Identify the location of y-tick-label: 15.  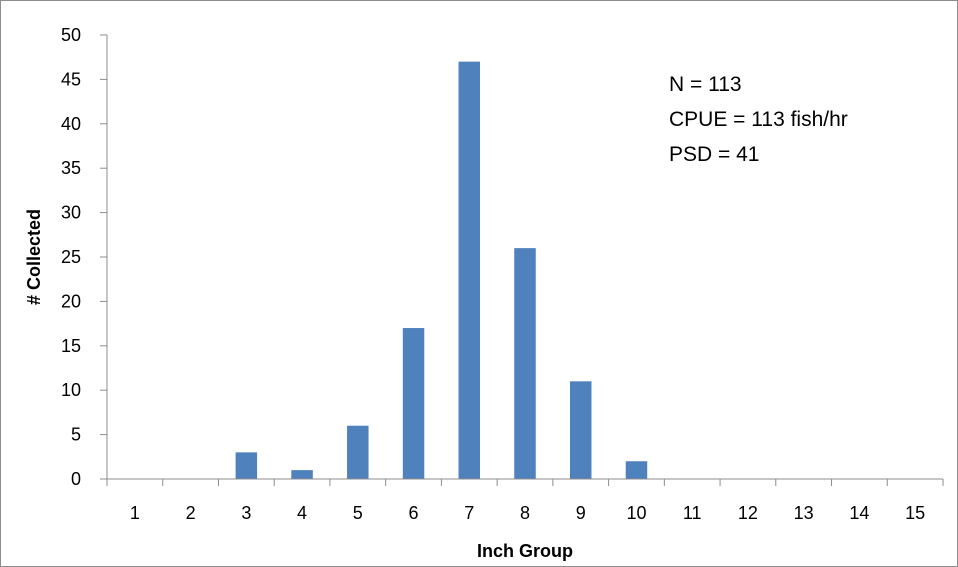
(71, 346).